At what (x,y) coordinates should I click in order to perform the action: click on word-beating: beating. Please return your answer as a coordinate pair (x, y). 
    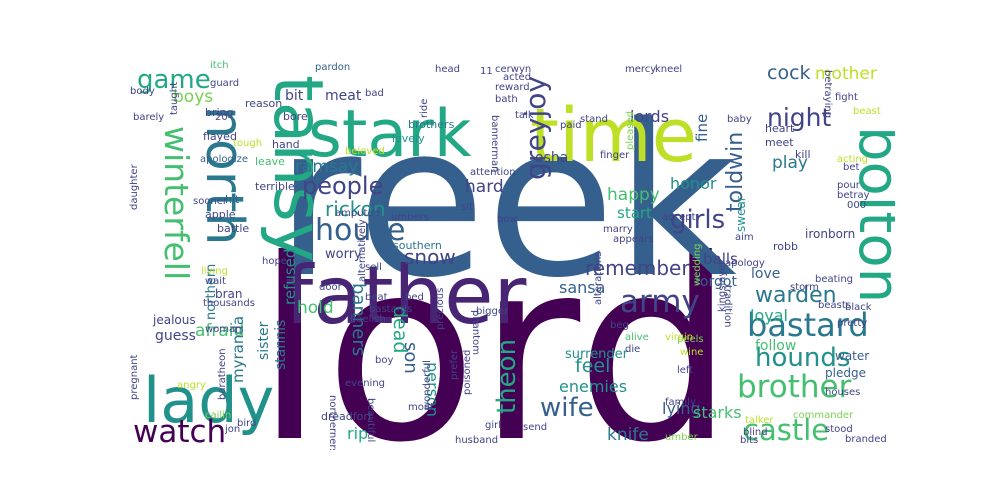
    Looking at the image, I should click on (834, 279).